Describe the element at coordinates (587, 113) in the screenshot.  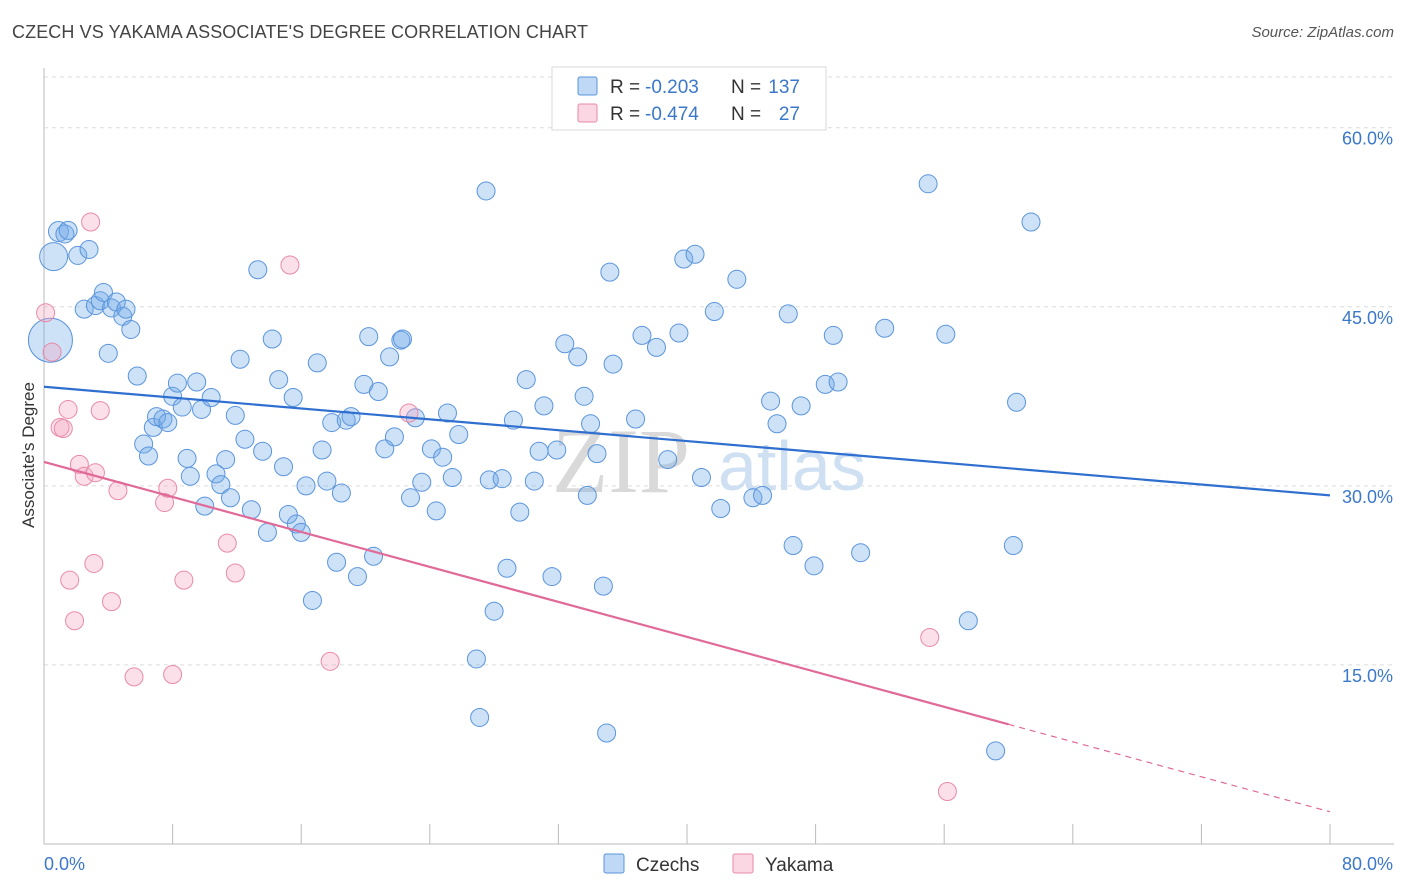
I see `yakama-legend-swatch` at that location.